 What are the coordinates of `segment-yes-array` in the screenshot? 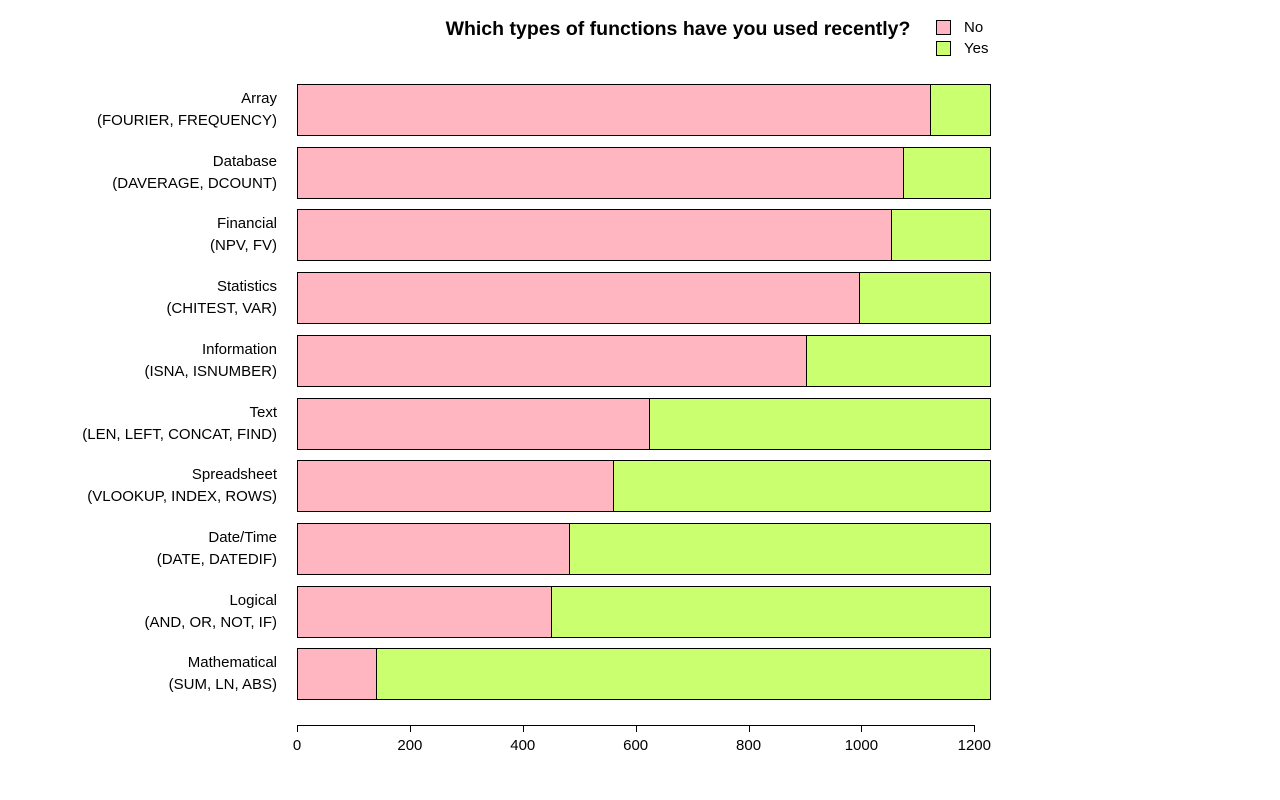 It's located at (960, 110).